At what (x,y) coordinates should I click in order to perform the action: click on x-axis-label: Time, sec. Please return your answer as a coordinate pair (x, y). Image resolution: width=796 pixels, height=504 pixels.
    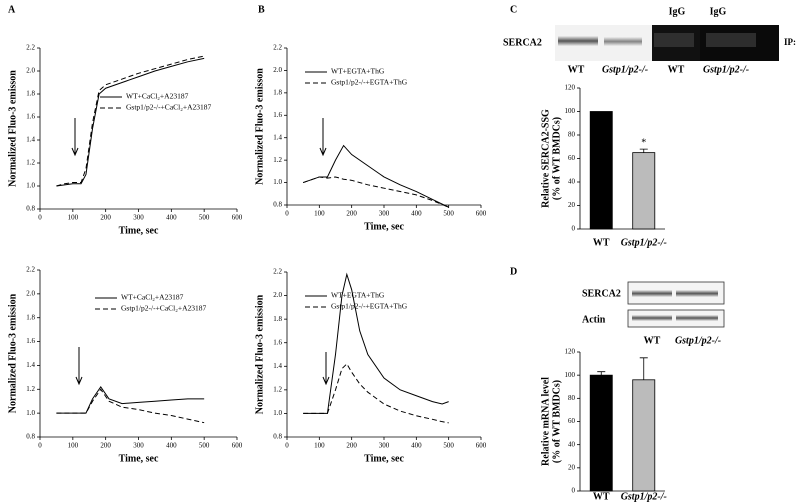
    Looking at the image, I should click on (384, 458).